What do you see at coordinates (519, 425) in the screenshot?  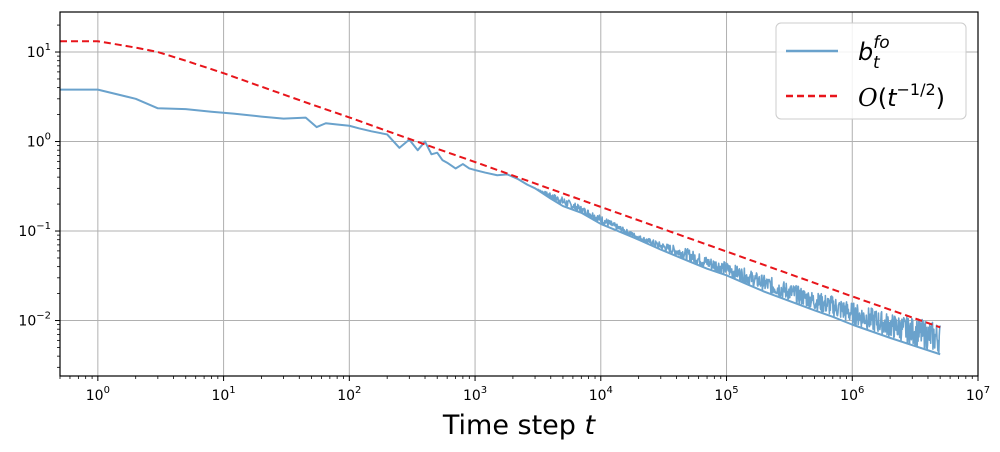 I see `x-axis-title: Time step t` at bounding box center [519, 425].